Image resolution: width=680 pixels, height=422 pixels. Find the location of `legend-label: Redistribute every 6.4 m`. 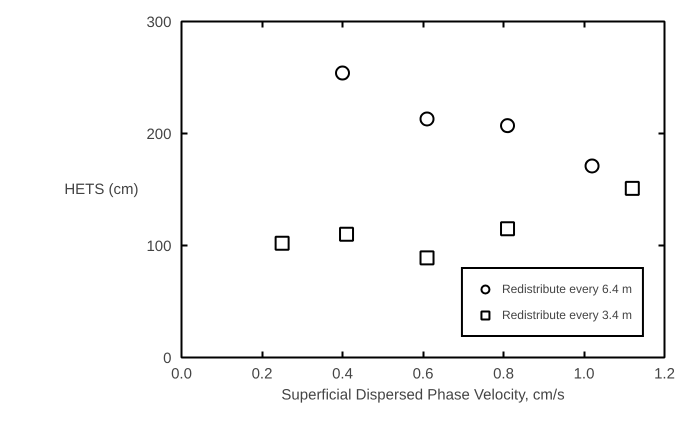

legend-label: Redistribute every 6.4 m is located at coordinates (567, 289).